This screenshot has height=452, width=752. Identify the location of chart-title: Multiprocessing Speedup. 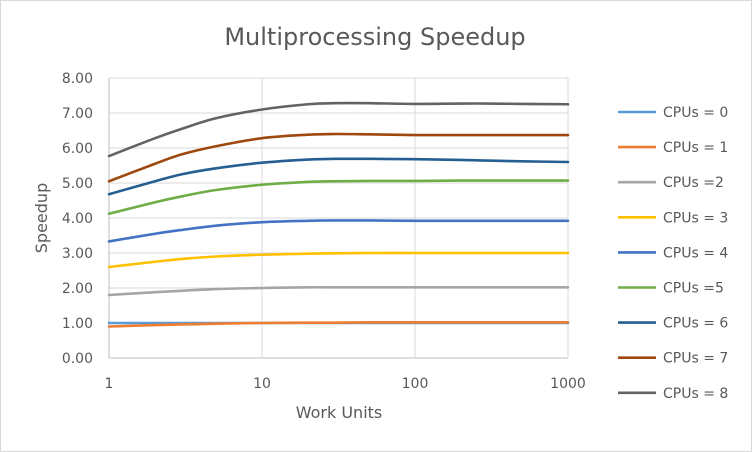
(374, 37).